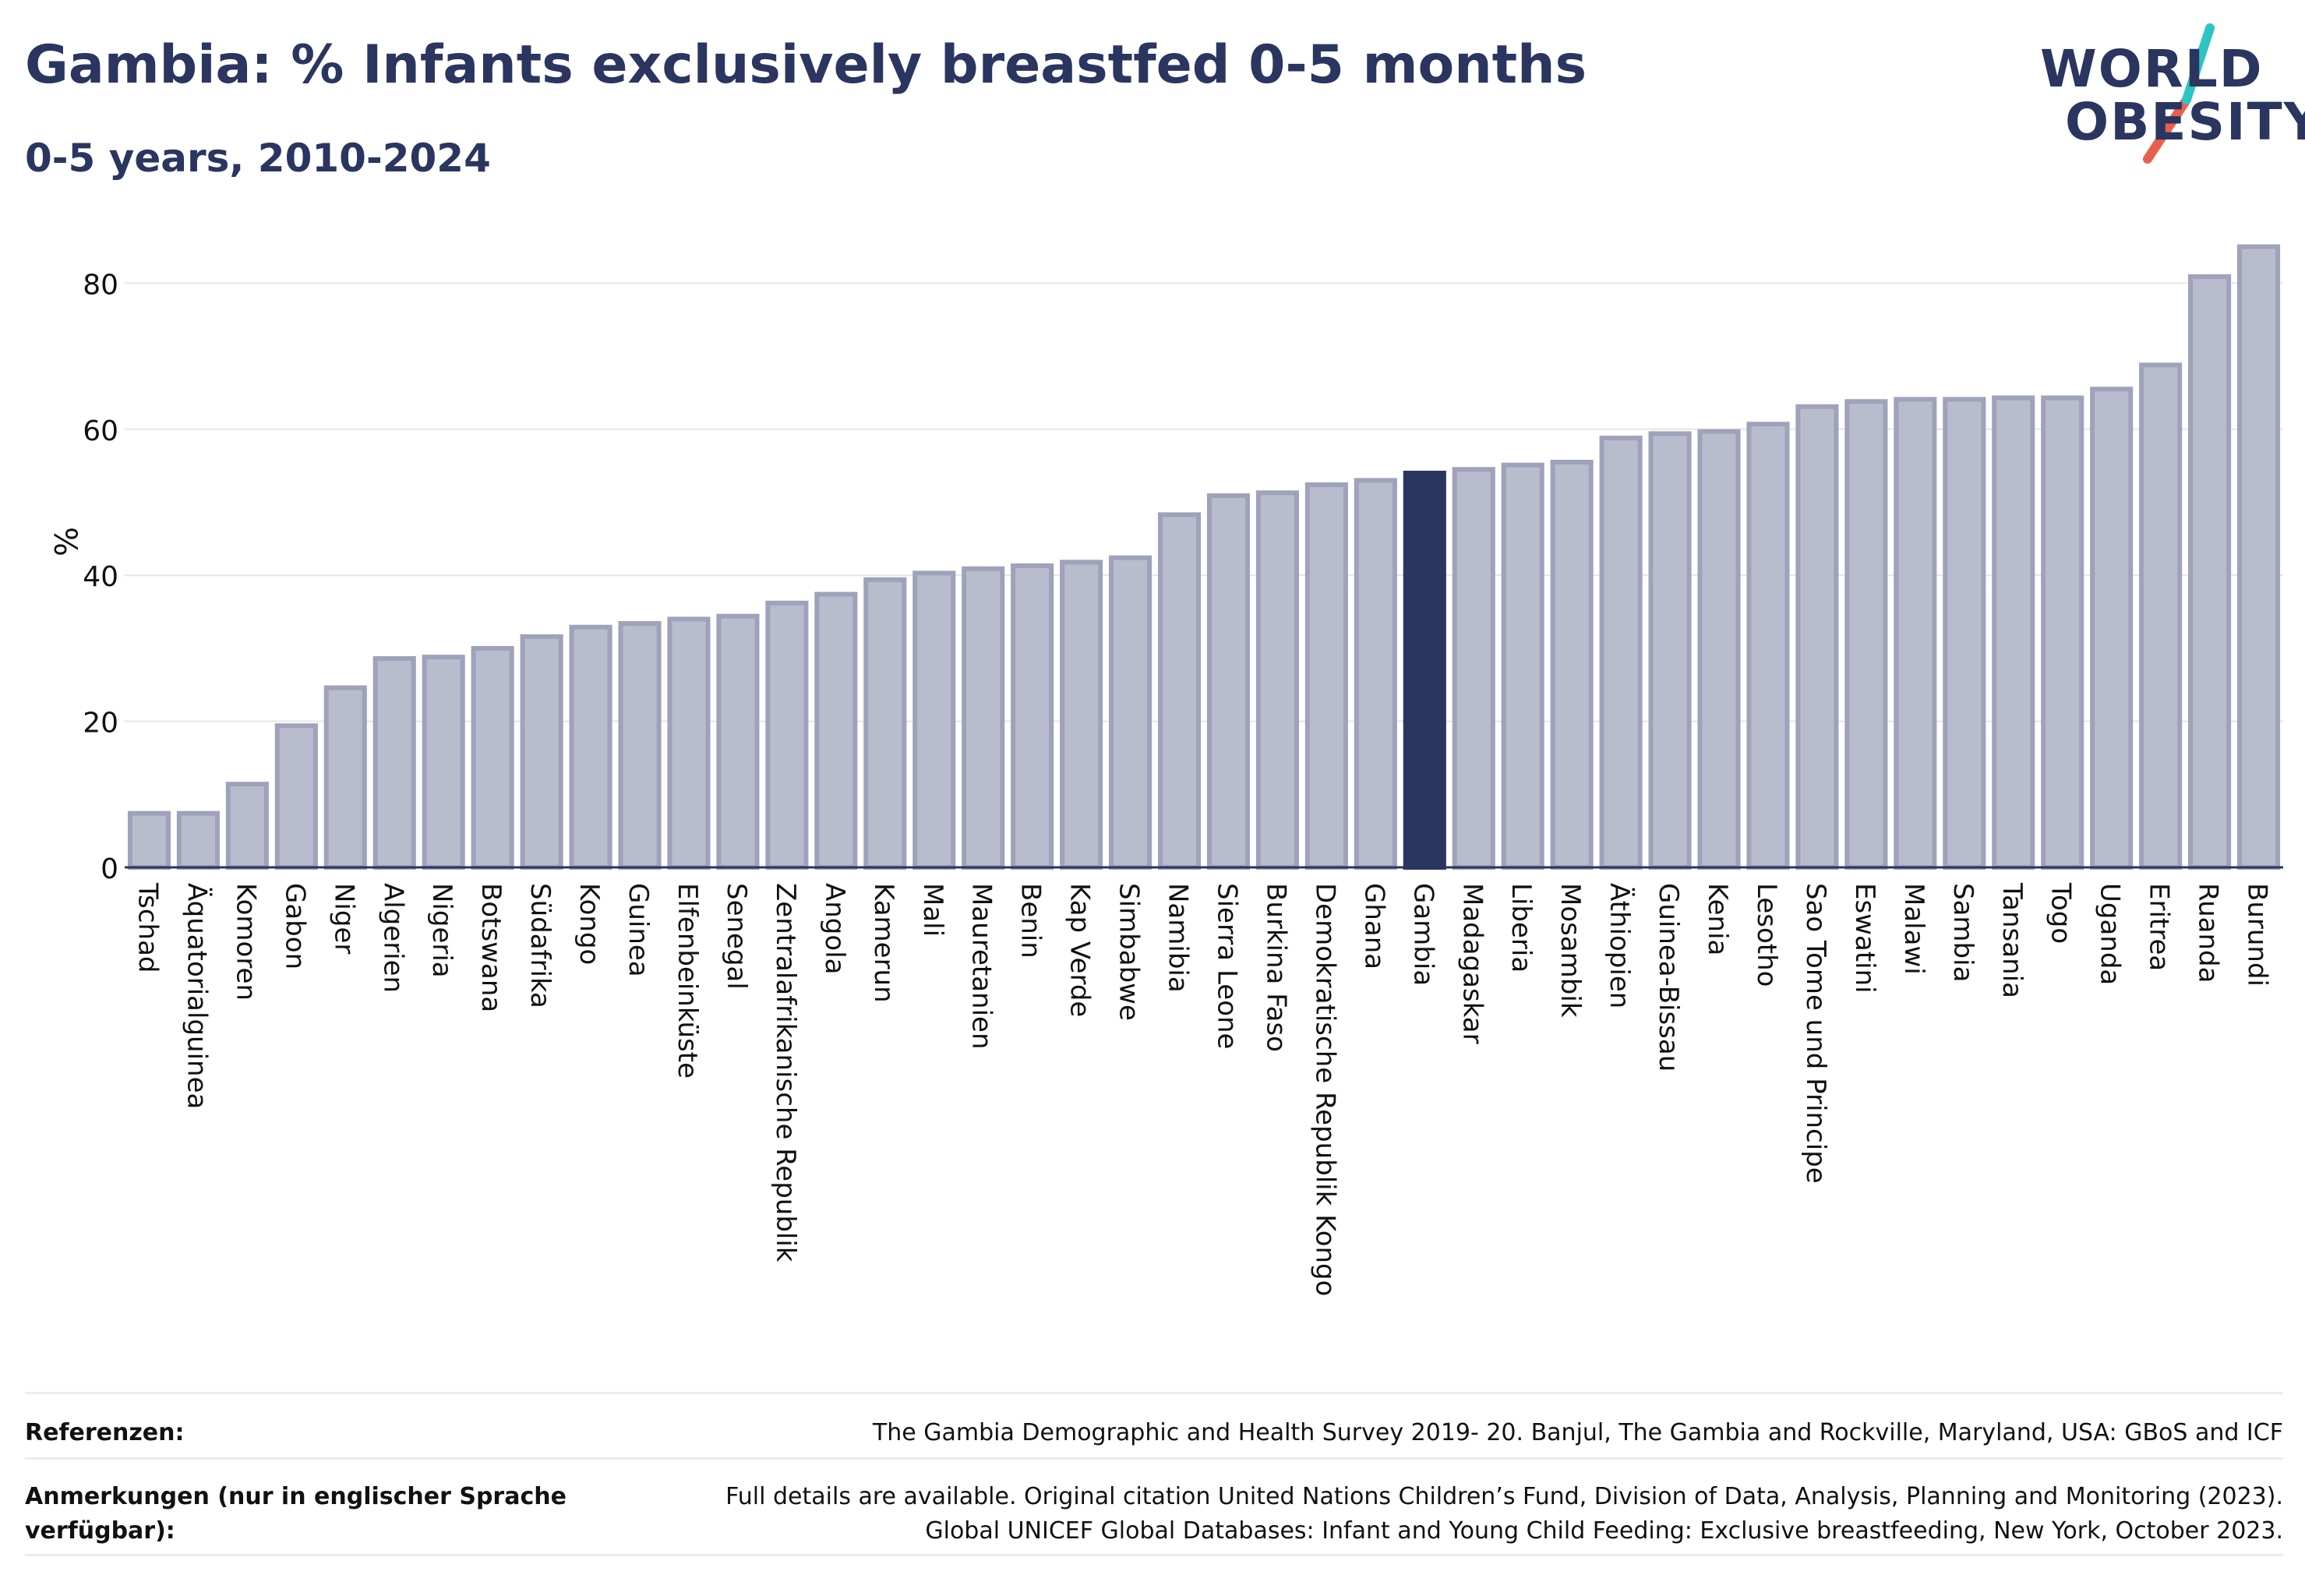  What do you see at coordinates (738, 741) in the screenshot?
I see `bar-senegal` at bounding box center [738, 741].